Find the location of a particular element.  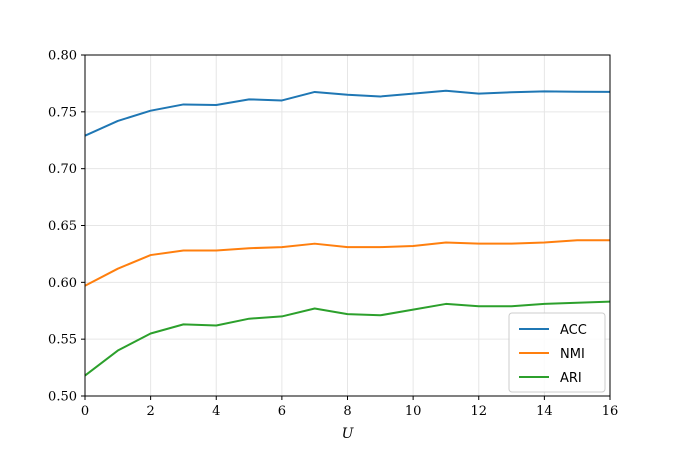

series-line-nmi is located at coordinates (347, 263).